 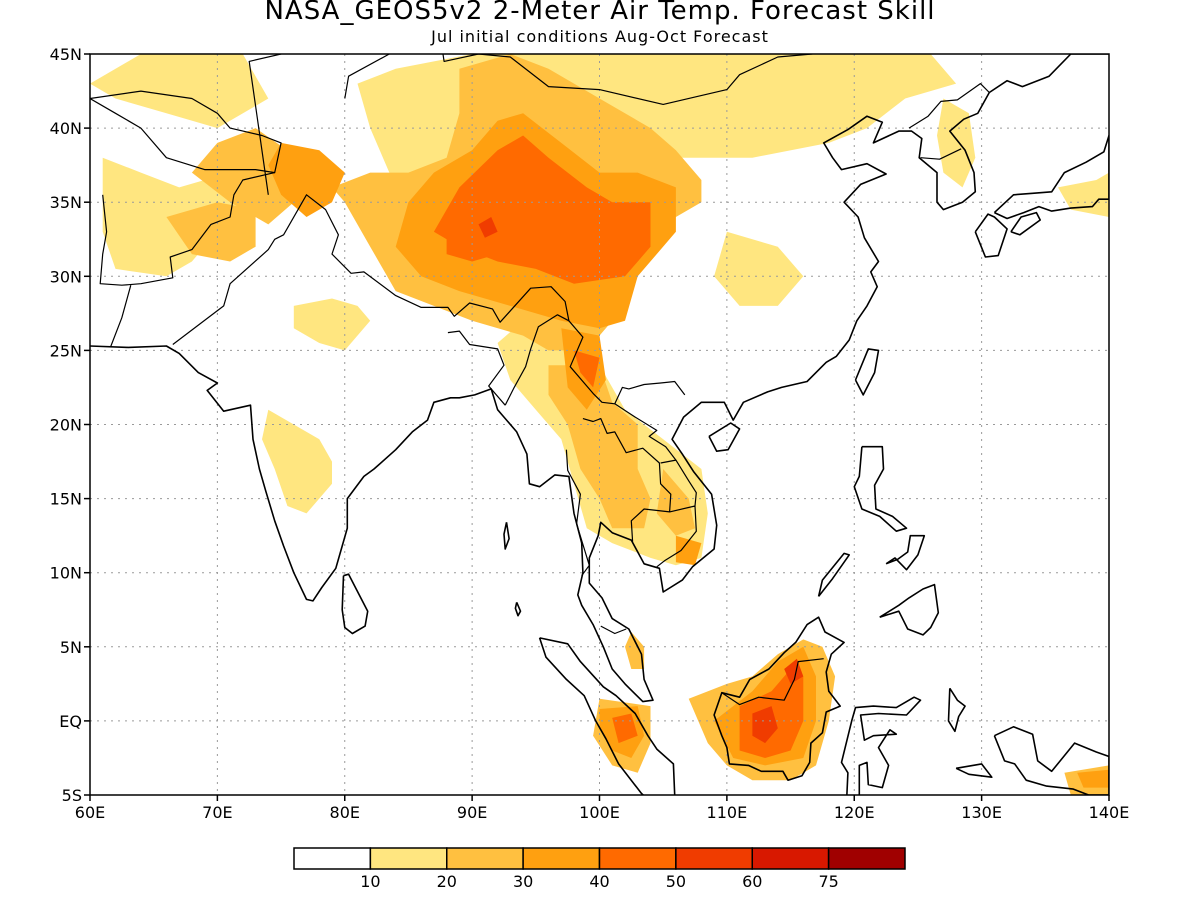 I want to click on lon-tick-label: 60E, so click(x=90, y=812).